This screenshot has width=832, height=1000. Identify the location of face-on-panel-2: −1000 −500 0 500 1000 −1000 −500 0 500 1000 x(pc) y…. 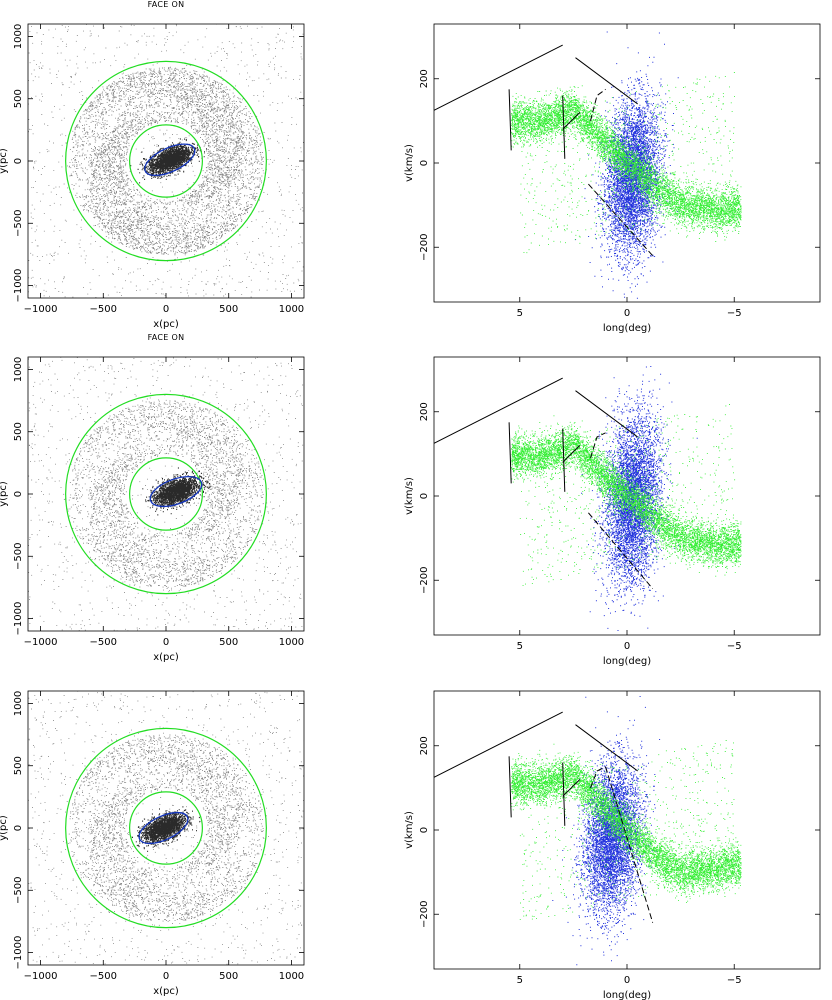
(152, 498).